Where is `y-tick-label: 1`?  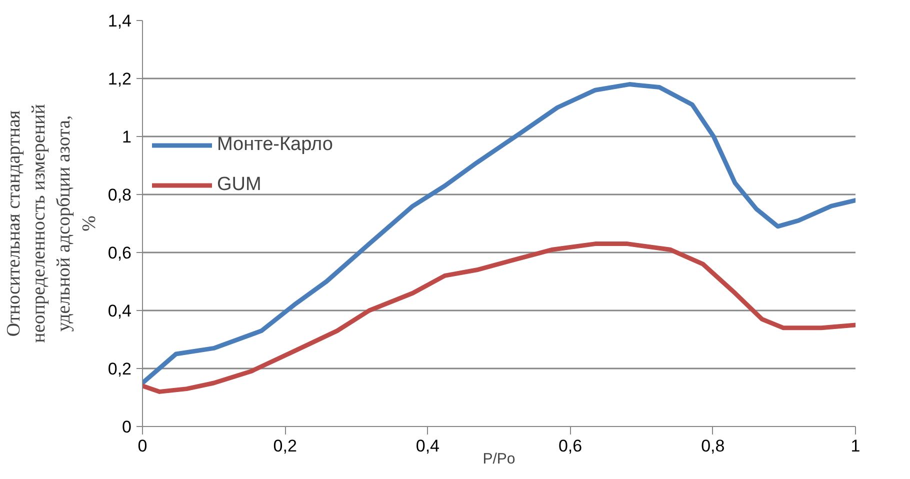 y-tick-label: 1 is located at coordinates (127, 137).